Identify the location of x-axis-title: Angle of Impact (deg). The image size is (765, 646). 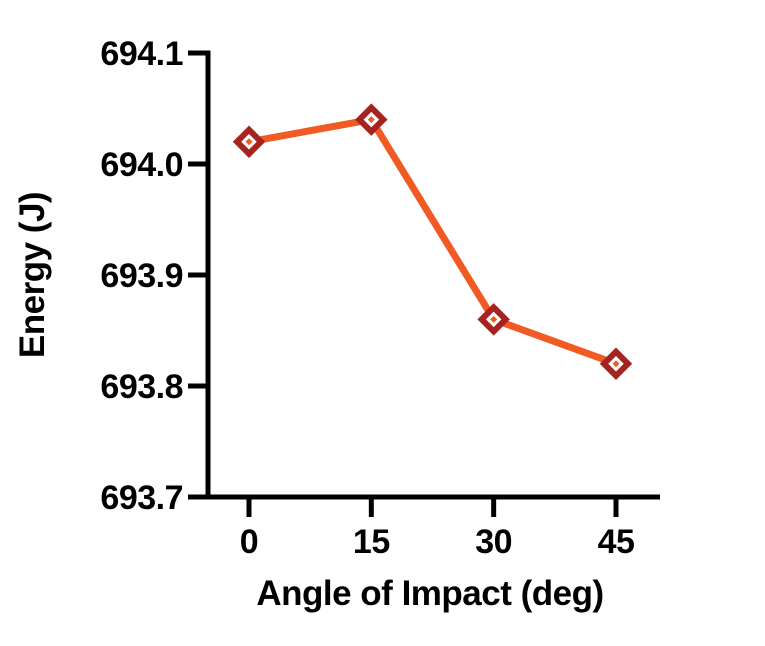
(429, 593).